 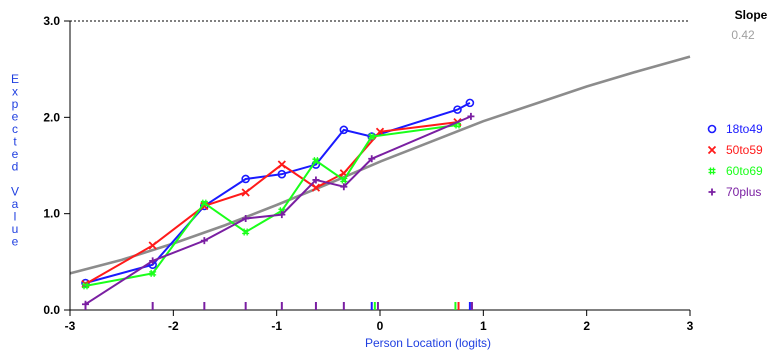 I want to click on legend-marker-70plus, so click(x=712, y=192).